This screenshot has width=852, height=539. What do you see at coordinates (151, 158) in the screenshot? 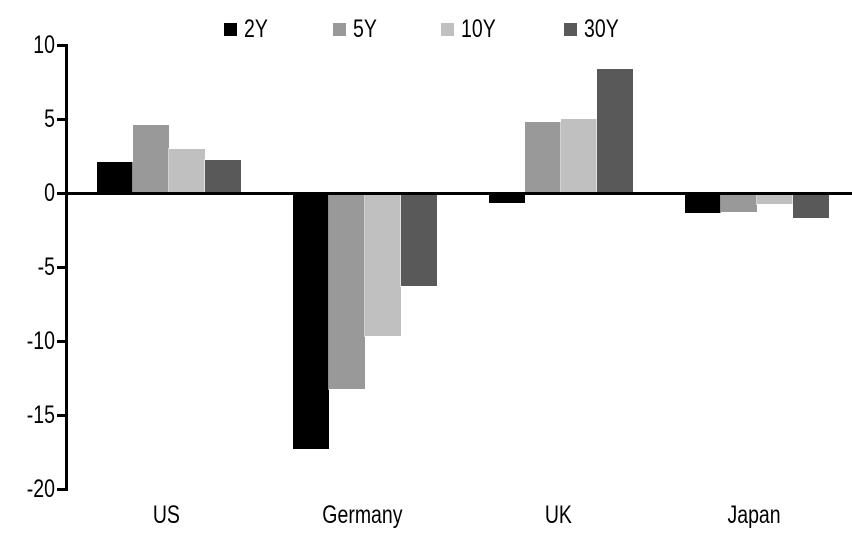
I see `bar-us-5y` at bounding box center [151, 158].